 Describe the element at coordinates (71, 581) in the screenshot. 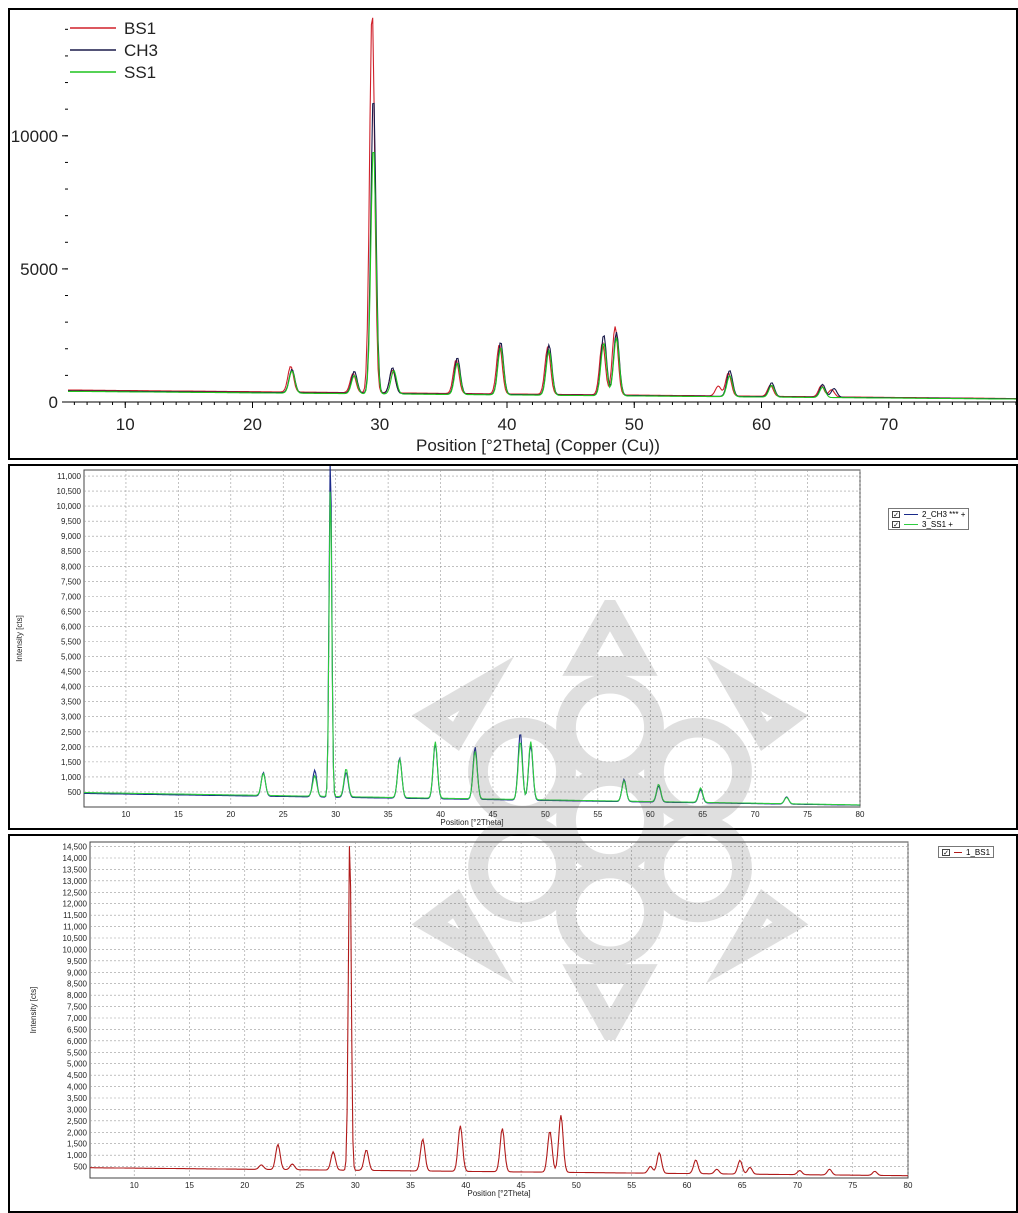

I see `y-tick-label: 7,500` at that location.